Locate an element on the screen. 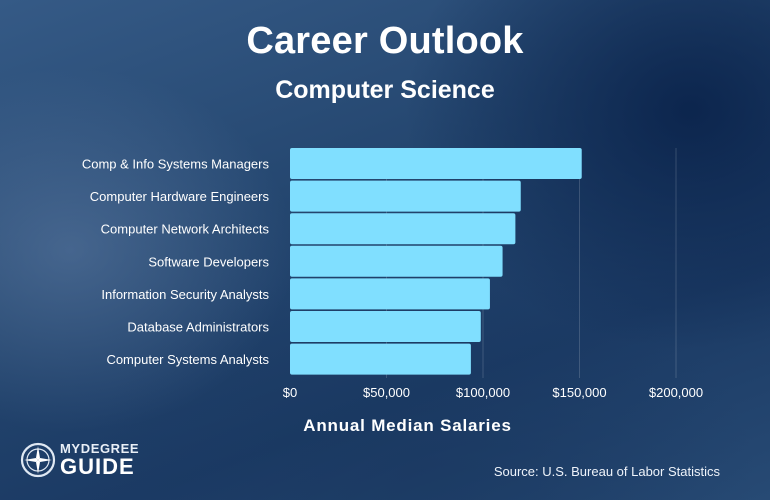 The height and width of the screenshot is (500, 770). category-label: Computer Network Architects is located at coordinates (185, 229).